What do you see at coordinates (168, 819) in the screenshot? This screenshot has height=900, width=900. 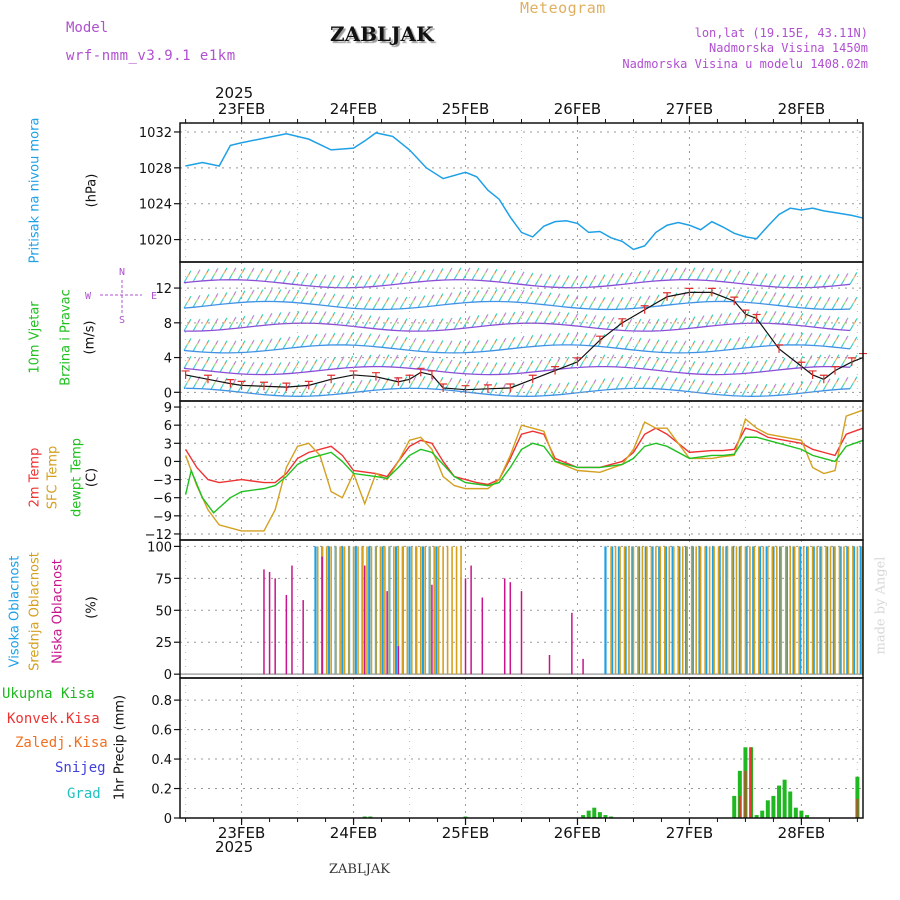 I see `y-tick-label: 0` at bounding box center [168, 819].